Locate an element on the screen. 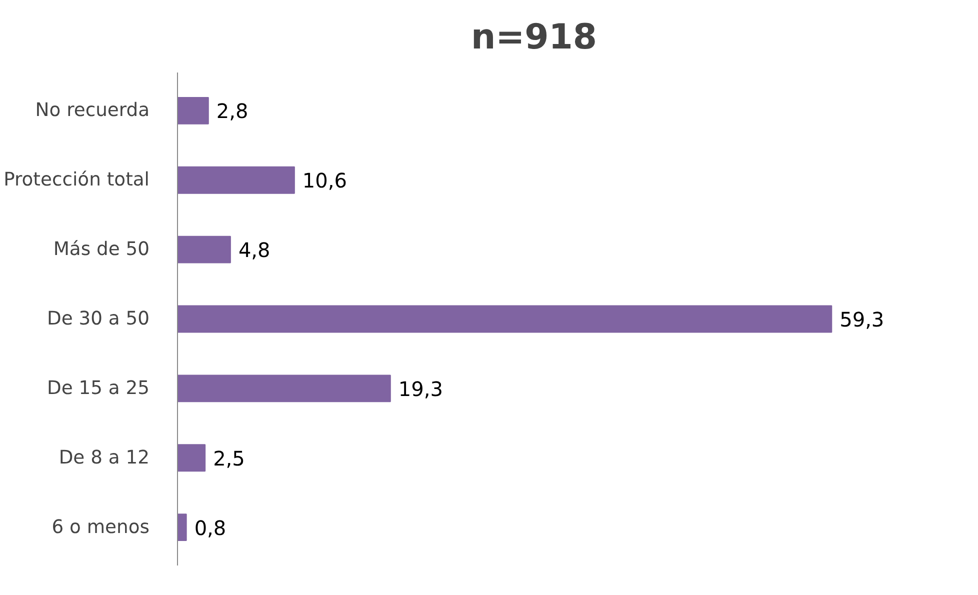 This screenshot has width=978, height=595. data-label: 19,3 is located at coordinates (420, 388).